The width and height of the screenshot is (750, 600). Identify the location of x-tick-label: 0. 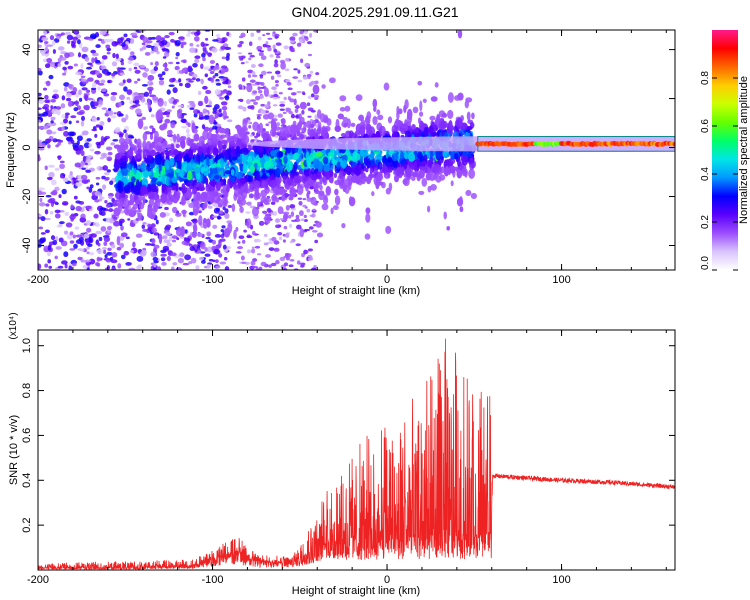
(387, 280).